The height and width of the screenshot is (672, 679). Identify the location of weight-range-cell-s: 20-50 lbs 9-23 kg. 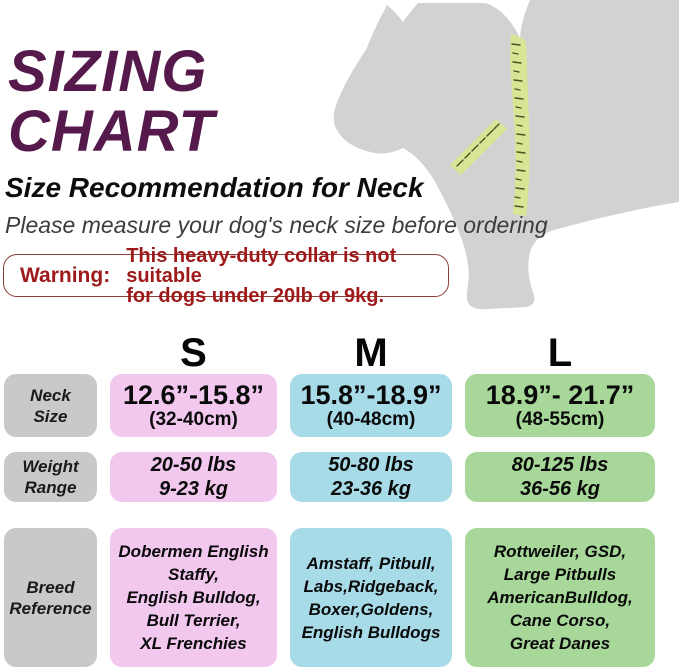
(193, 477).